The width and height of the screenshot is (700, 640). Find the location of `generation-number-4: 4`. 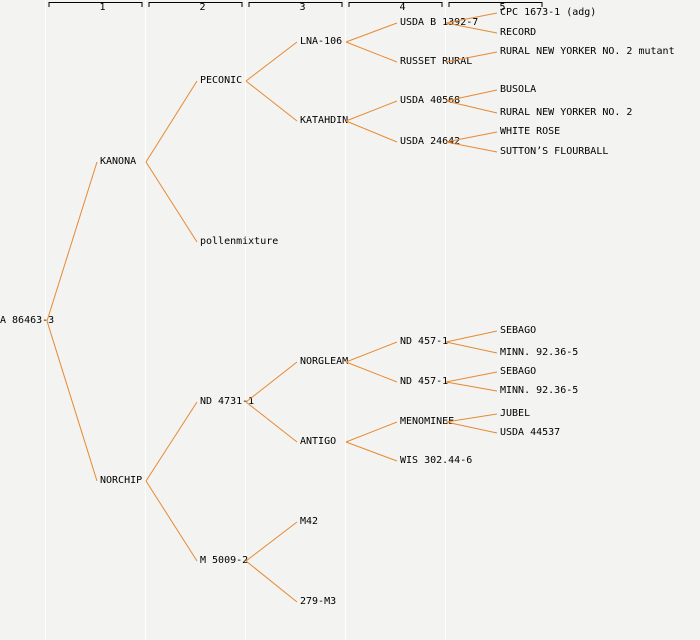

generation-number-4: 4 is located at coordinates (402, 7).